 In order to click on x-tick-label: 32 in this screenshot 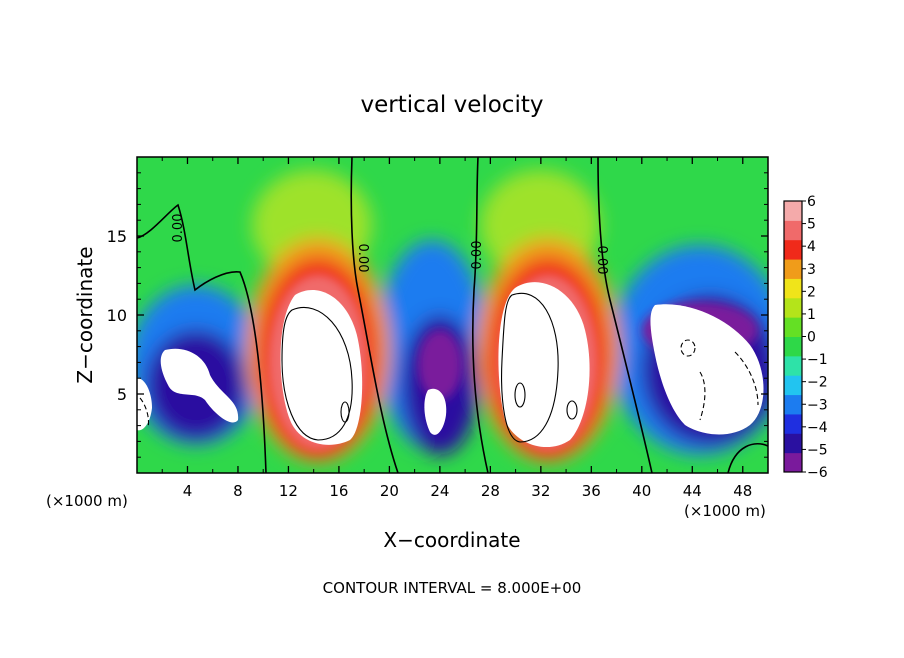, I will do `click(540, 491)`.